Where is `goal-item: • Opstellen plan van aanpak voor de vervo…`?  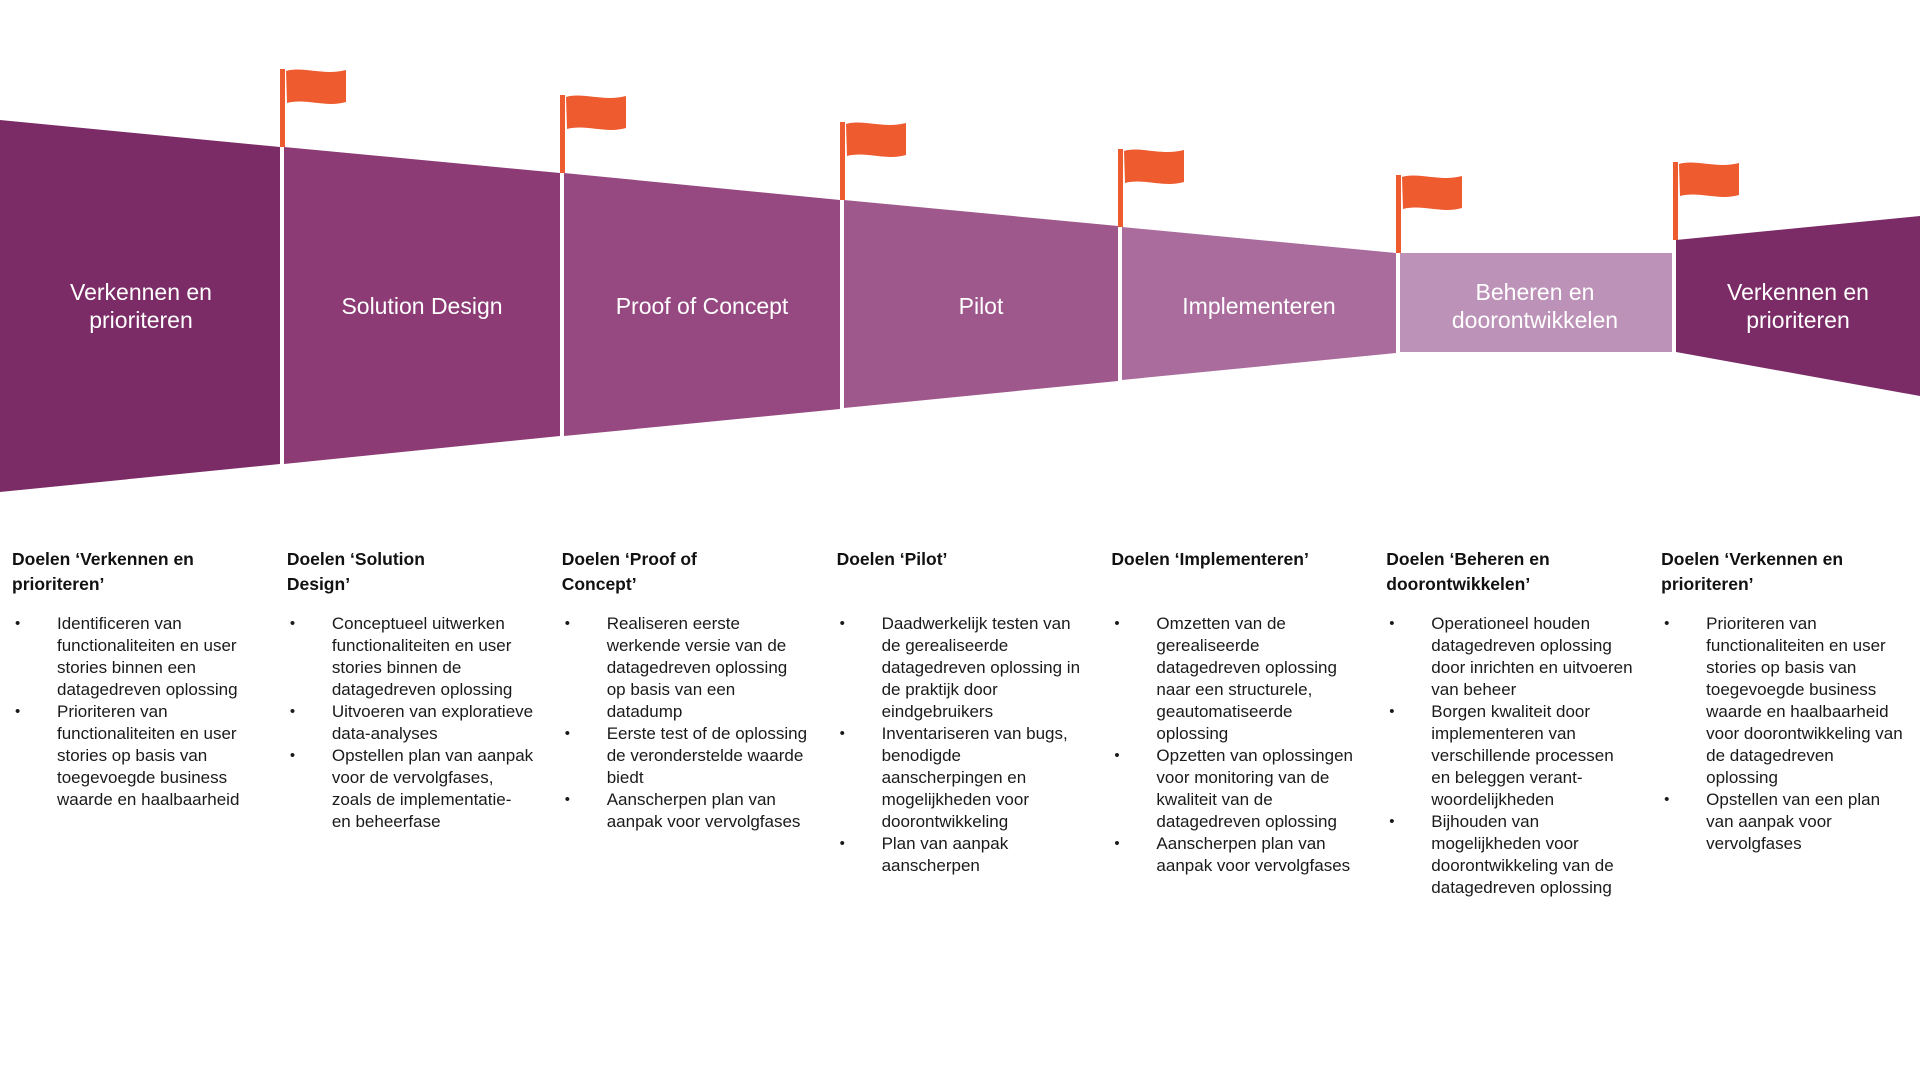 goal-item: • Opstellen plan van aanpak voor de vervo… is located at coordinates (410, 789).